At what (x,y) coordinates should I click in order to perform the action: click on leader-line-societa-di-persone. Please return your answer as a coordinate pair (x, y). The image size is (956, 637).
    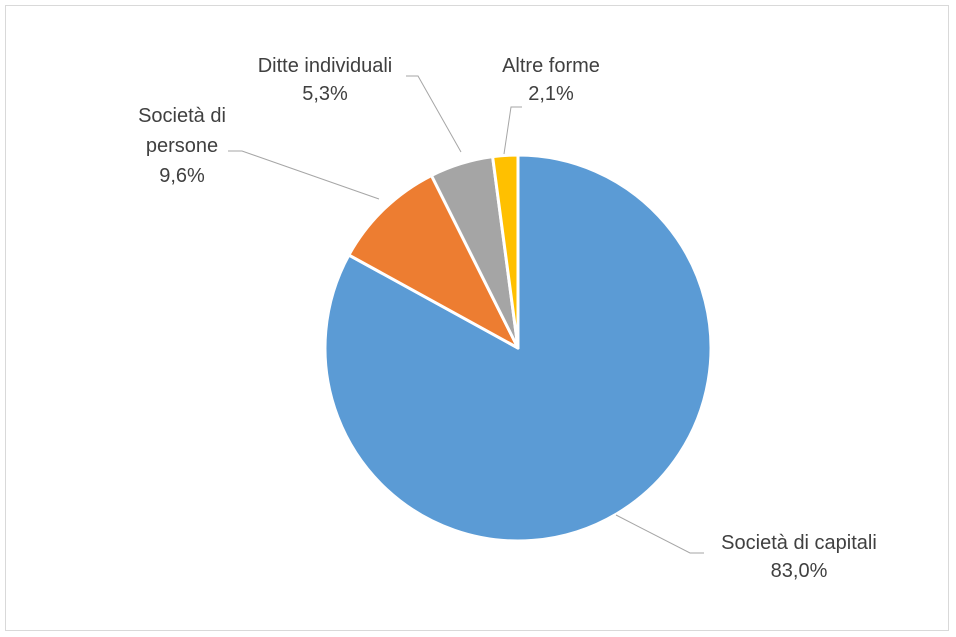
    Looking at the image, I should click on (304, 175).